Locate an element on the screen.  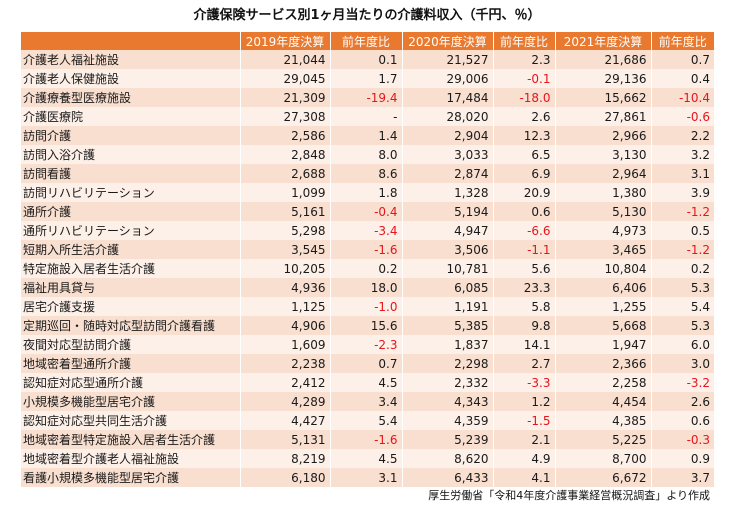
yoy-2019-cell: 1.4 is located at coordinates (366, 135).